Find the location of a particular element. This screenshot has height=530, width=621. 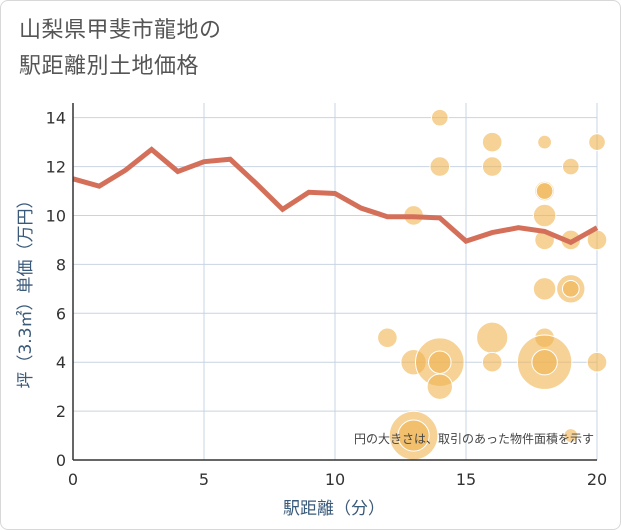

y-tick-label: 6 is located at coordinates (61, 313).